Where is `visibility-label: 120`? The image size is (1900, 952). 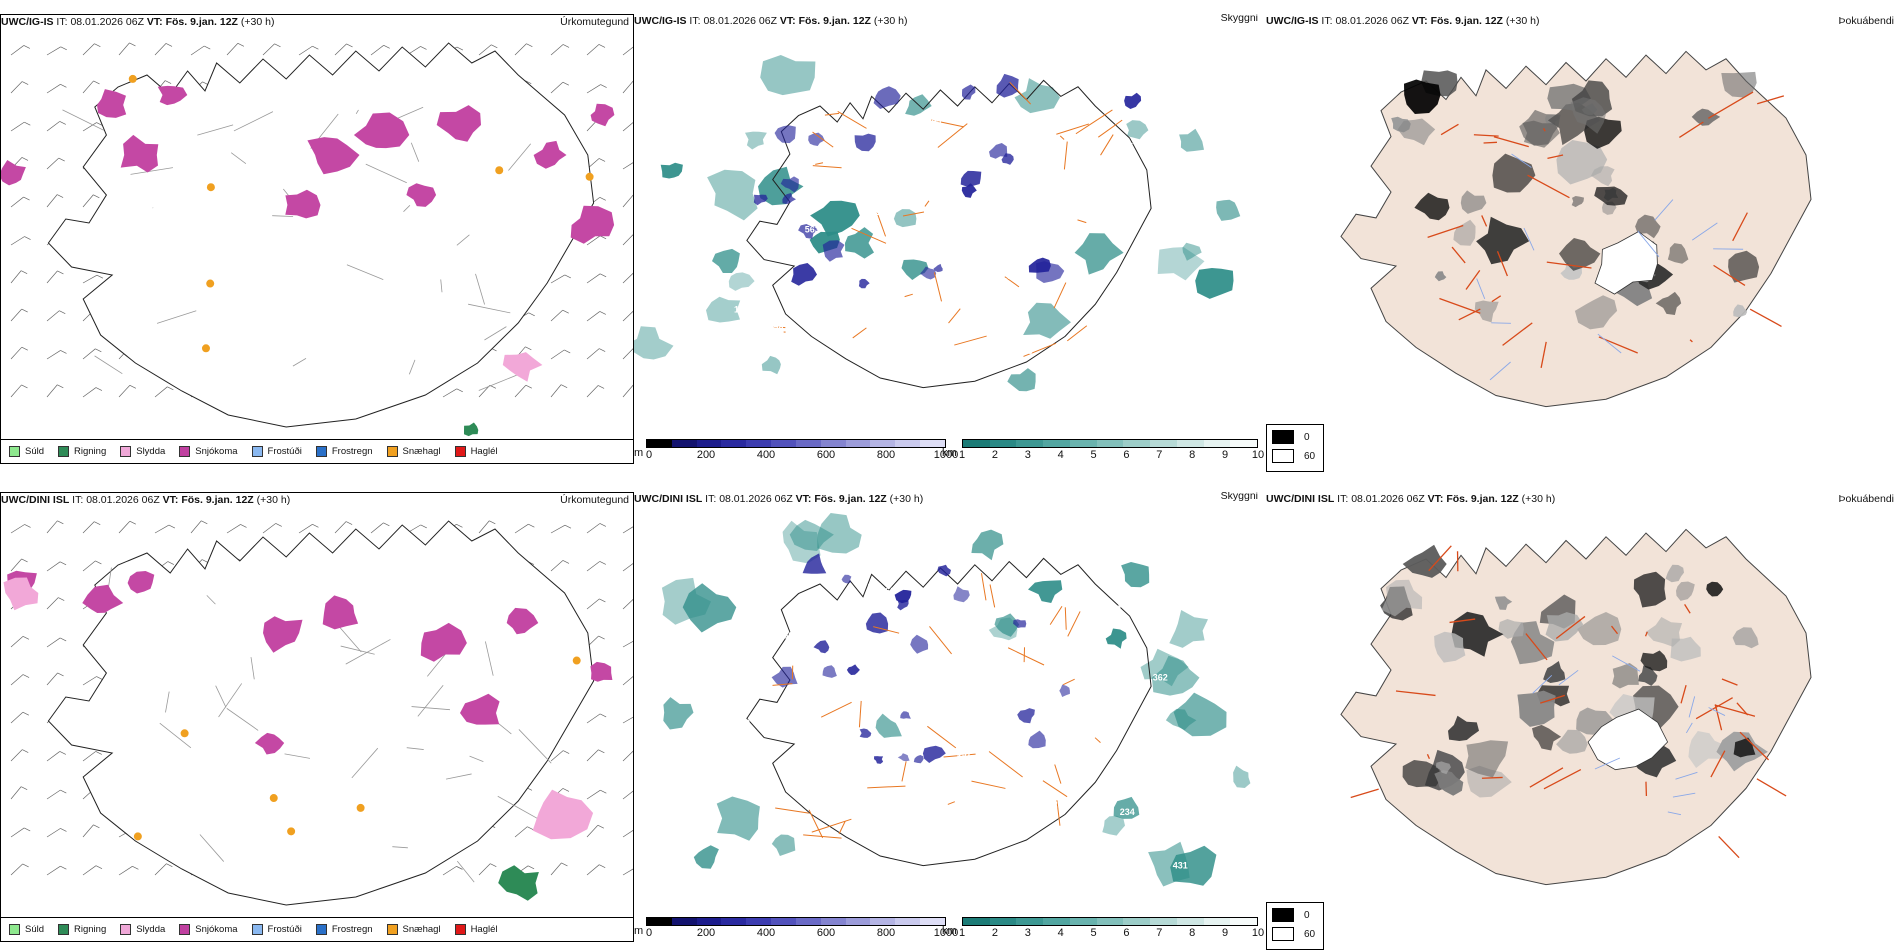
visibility-label: 120 is located at coordinates (998, 864).